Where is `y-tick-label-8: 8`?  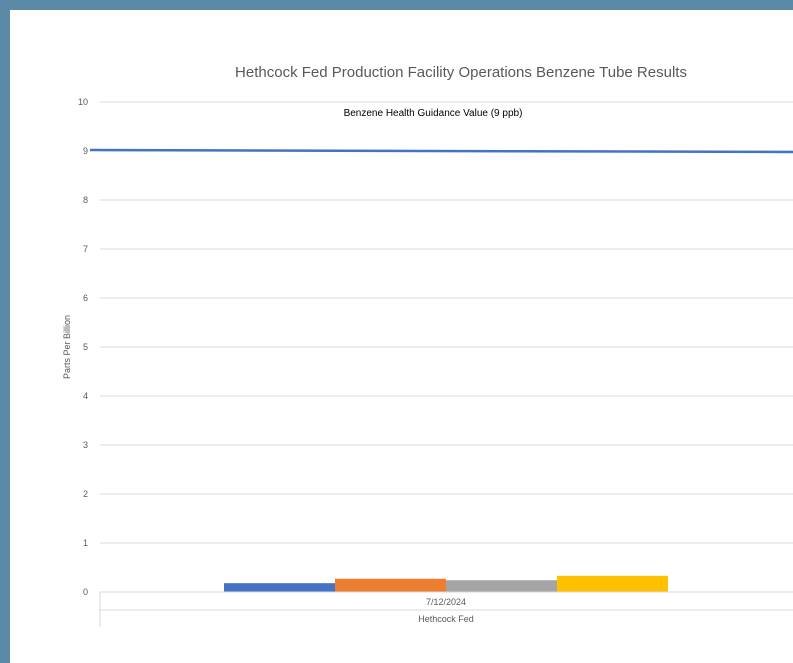 y-tick-label-8: 8 is located at coordinates (85, 200).